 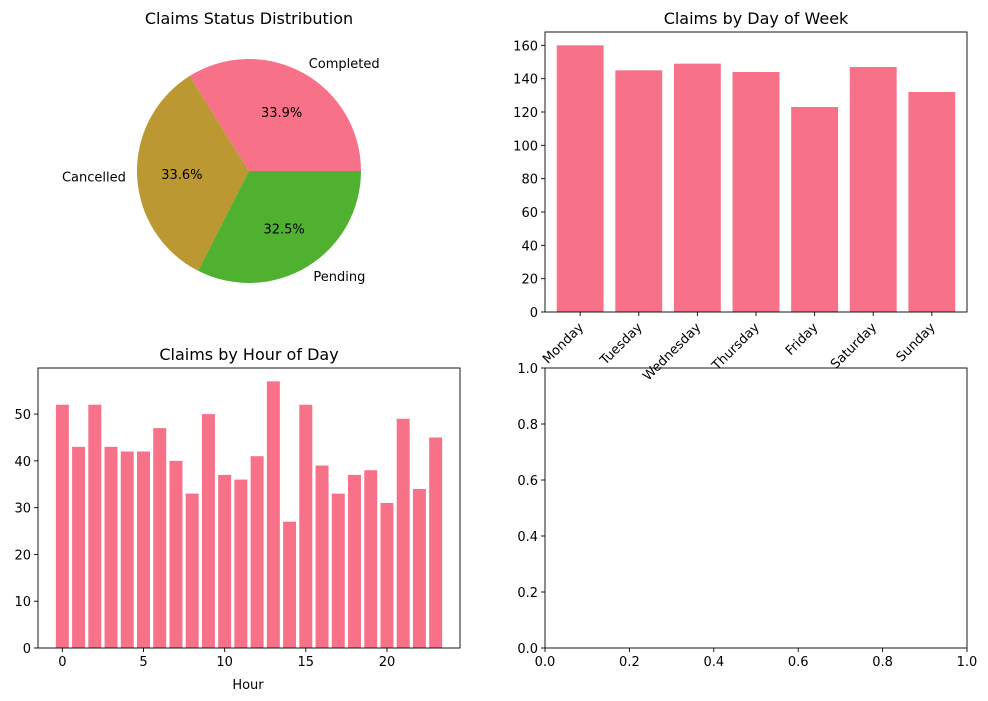 What do you see at coordinates (339, 277) in the screenshot?
I see `pie-category-label: Pending` at bounding box center [339, 277].